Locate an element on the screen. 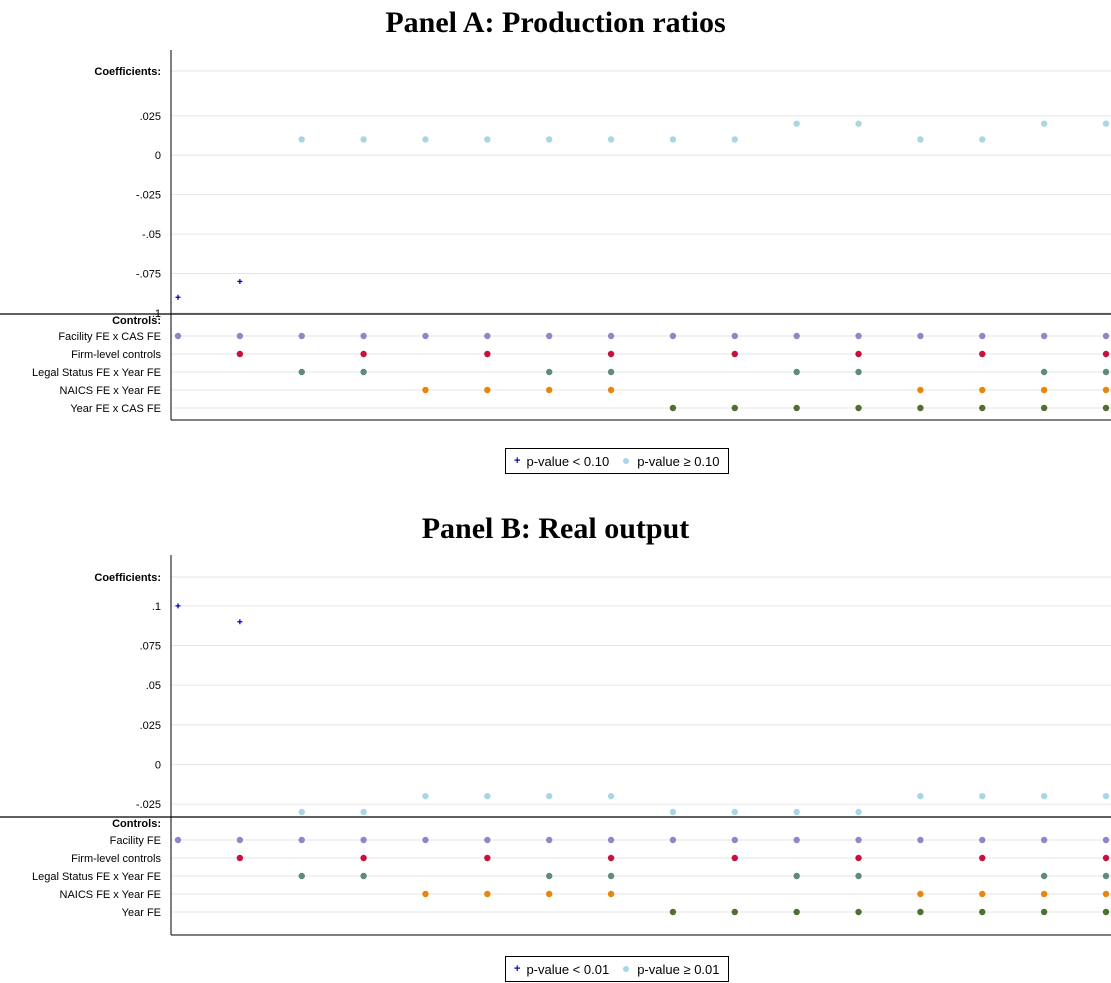 The width and height of the screenshot is (1111, 983). control-label: Firm-level controls is located at coordinates (116, 355).